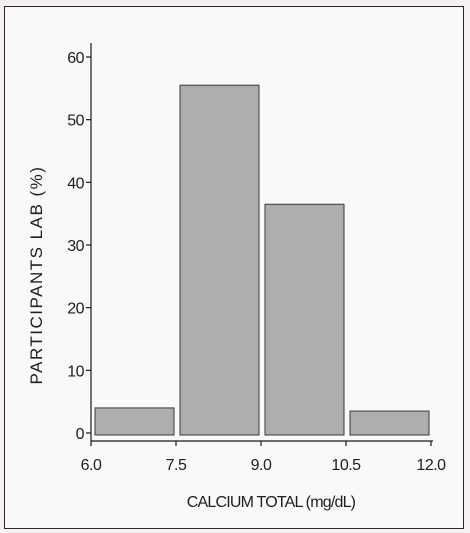 The width and height of the screenshot is (470, 533). What do you see at coordinates (75, 309) in the screenshot?
I see `y-tick-label-2: 20` at bounding box center [75, 309].